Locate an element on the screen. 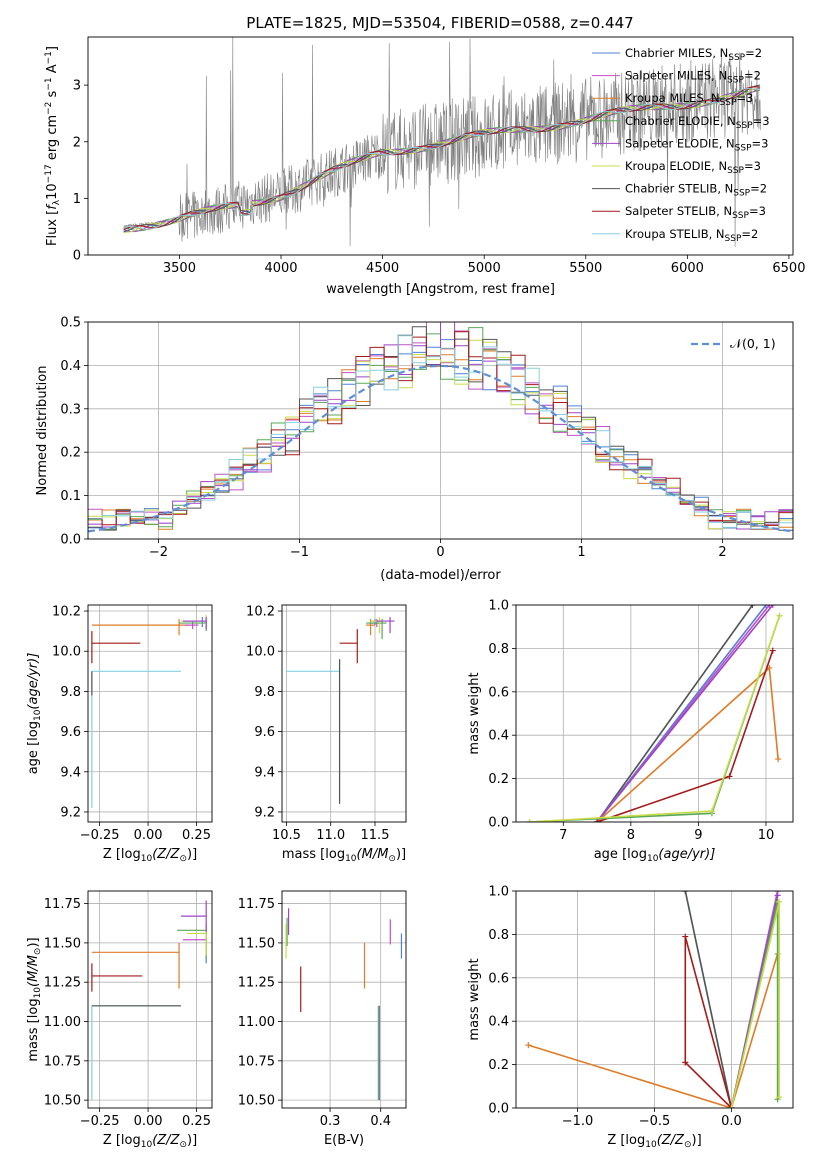 This screenshot has width=819, height=1170. x-tick-label: 6500 is located at coordinates (788, 268).